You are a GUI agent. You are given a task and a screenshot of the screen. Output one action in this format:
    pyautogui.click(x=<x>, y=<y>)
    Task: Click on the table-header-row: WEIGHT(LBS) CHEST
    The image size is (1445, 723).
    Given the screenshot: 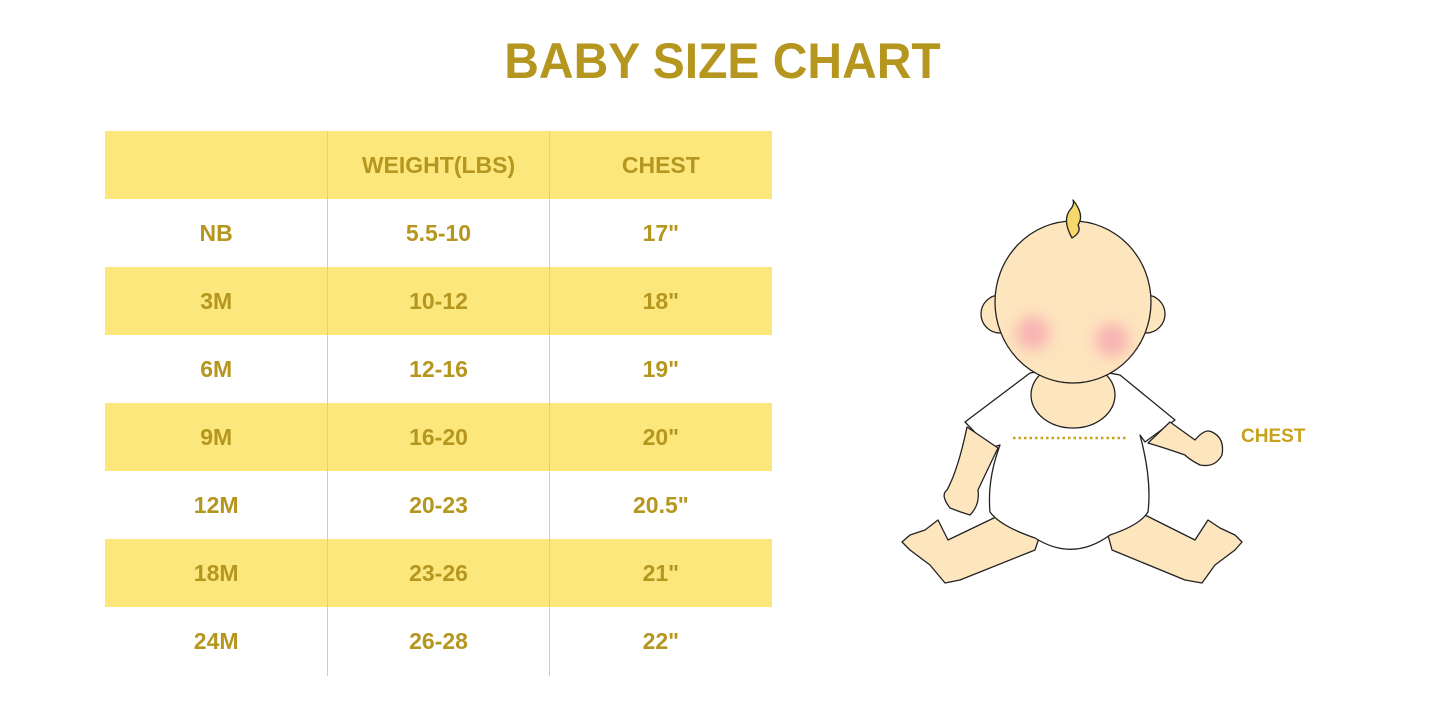 What is the action you would take?
    pyautogui.click(x=438, y=165)
    